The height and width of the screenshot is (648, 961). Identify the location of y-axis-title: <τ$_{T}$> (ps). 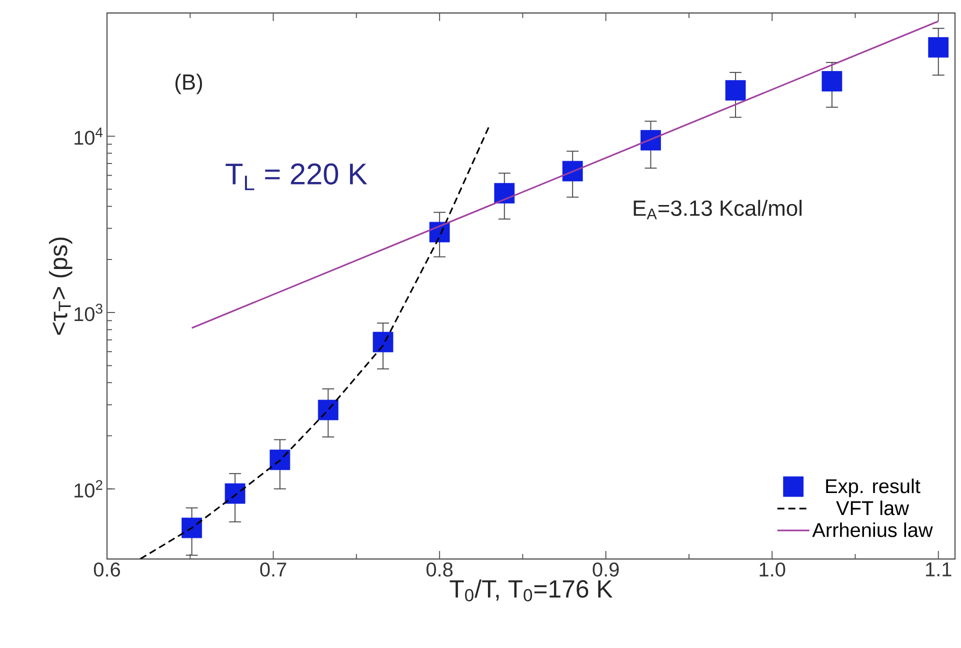
(60, 286).